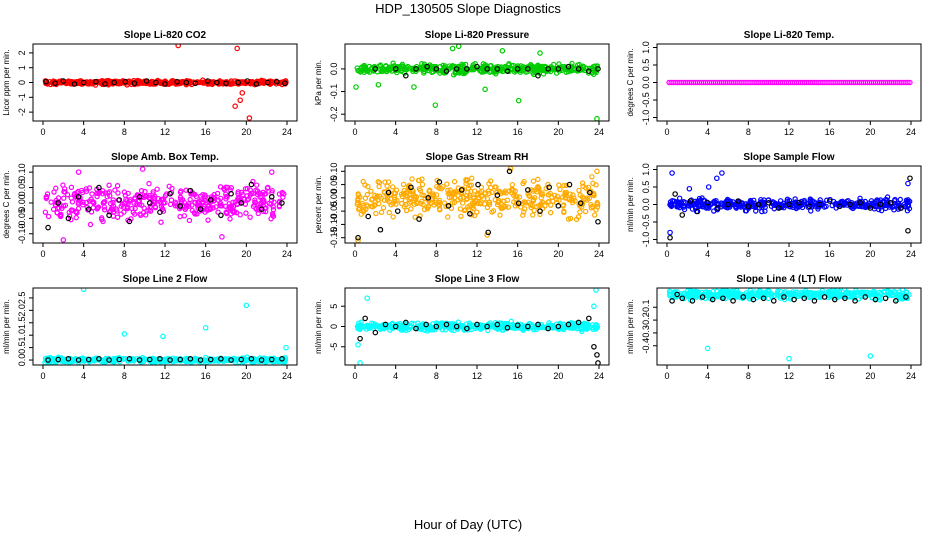  Describe the element at coordinates (666, 376) in the screenshot. I see `x-tick-label: 0` at that location.